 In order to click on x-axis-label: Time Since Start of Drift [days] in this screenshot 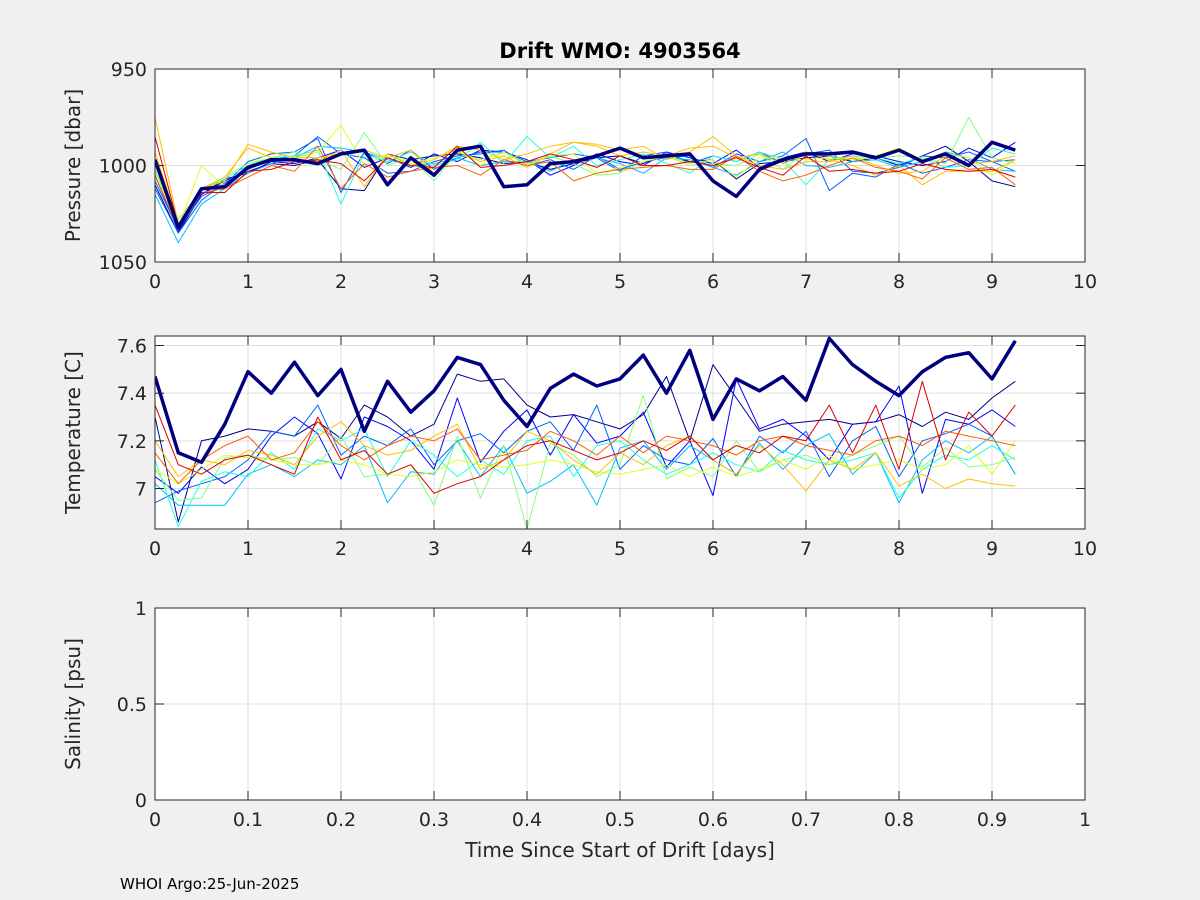, I will do `click(619, 850)`.